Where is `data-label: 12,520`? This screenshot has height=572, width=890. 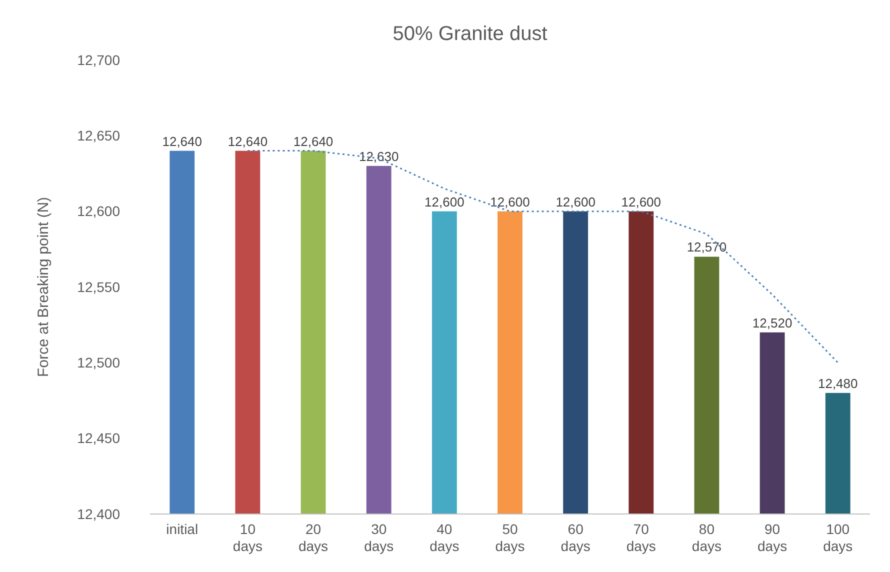
data-label: 12,520 is located at coordinates (772, 322).